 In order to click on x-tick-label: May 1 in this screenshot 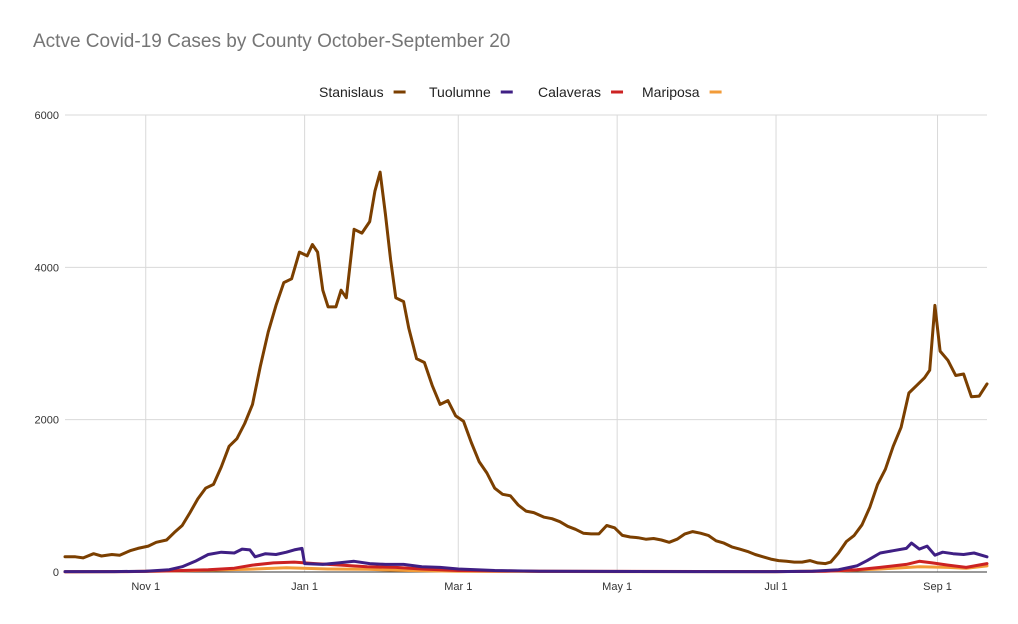, I will do `click(617, 587)`.